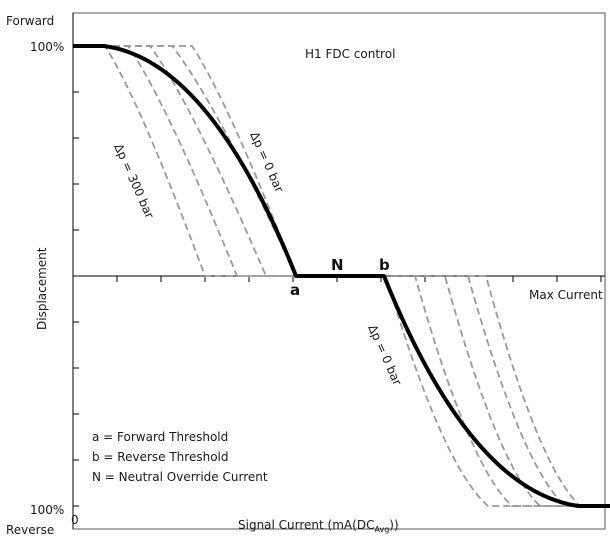 Image resolution: width=610 pixels, height=539 pixels. Describe the element at coordinates (30, 21) in the screenshot. I see `y-top-label: Forward` at that location.